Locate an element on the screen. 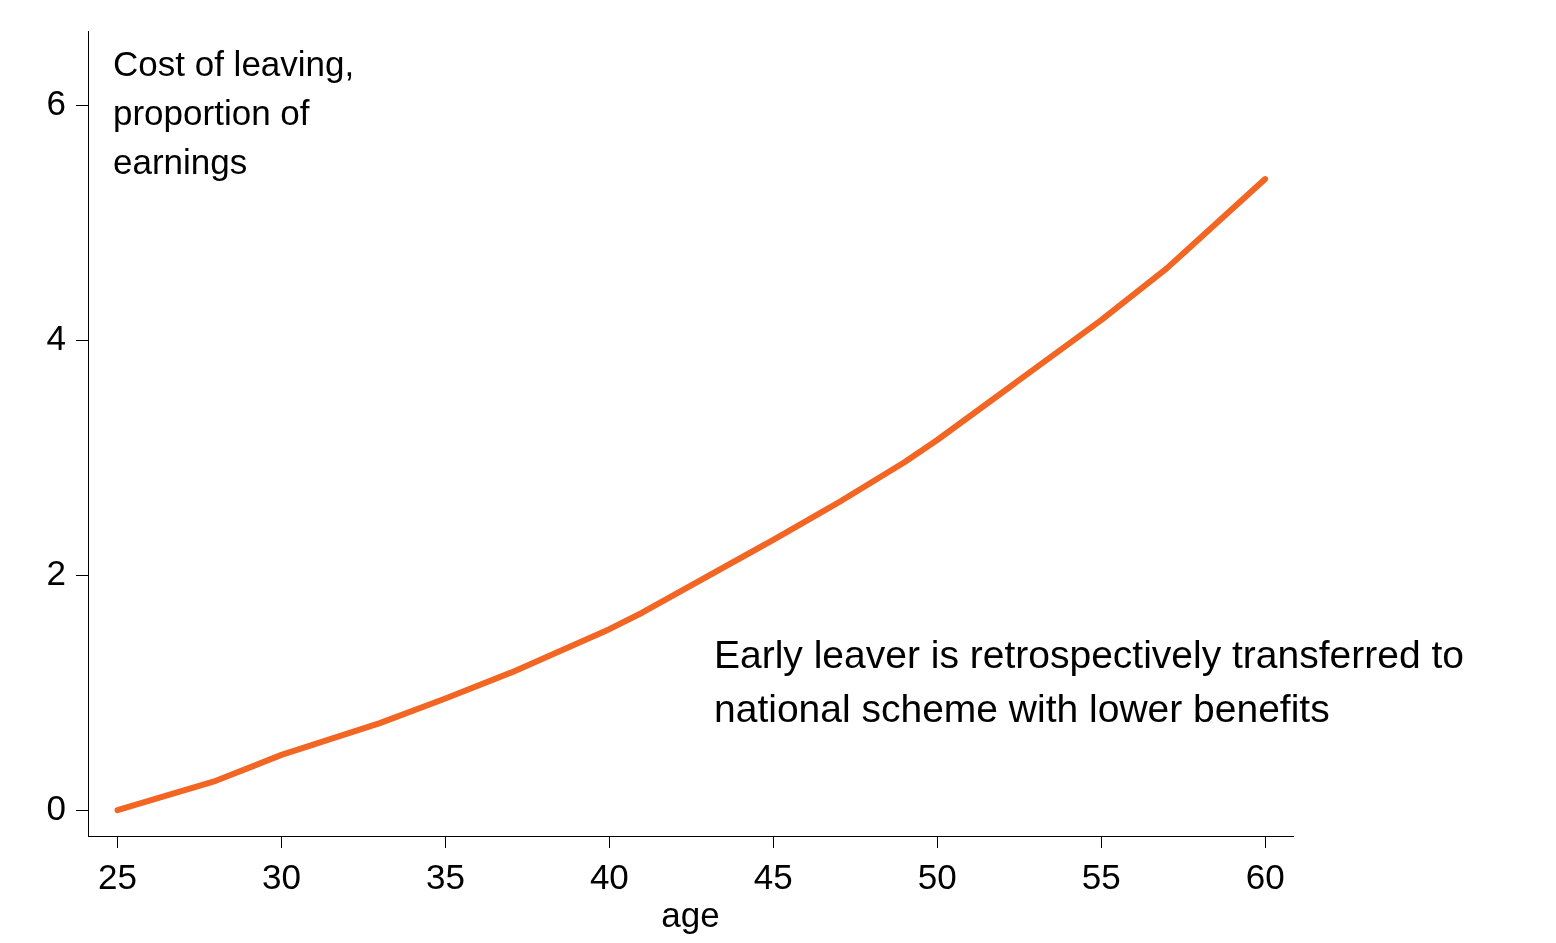 This screenshot has height=943, width=1556. y-tick-label: 6 is located at coordinates (56, 102).